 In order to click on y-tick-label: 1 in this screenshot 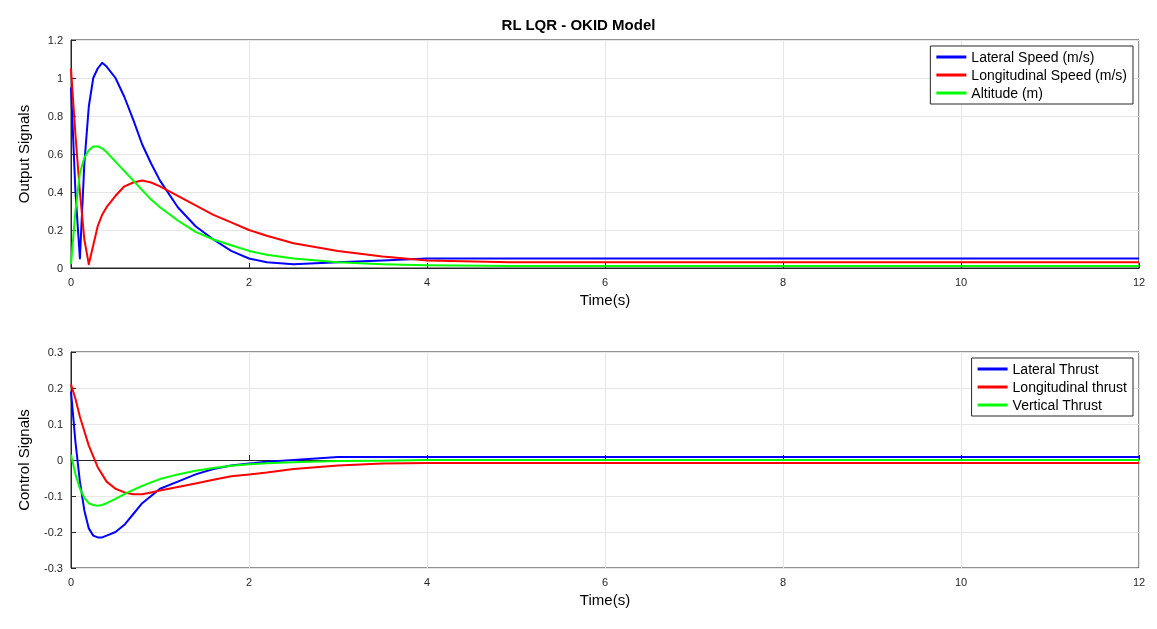, I will do `click(59, 78)`.